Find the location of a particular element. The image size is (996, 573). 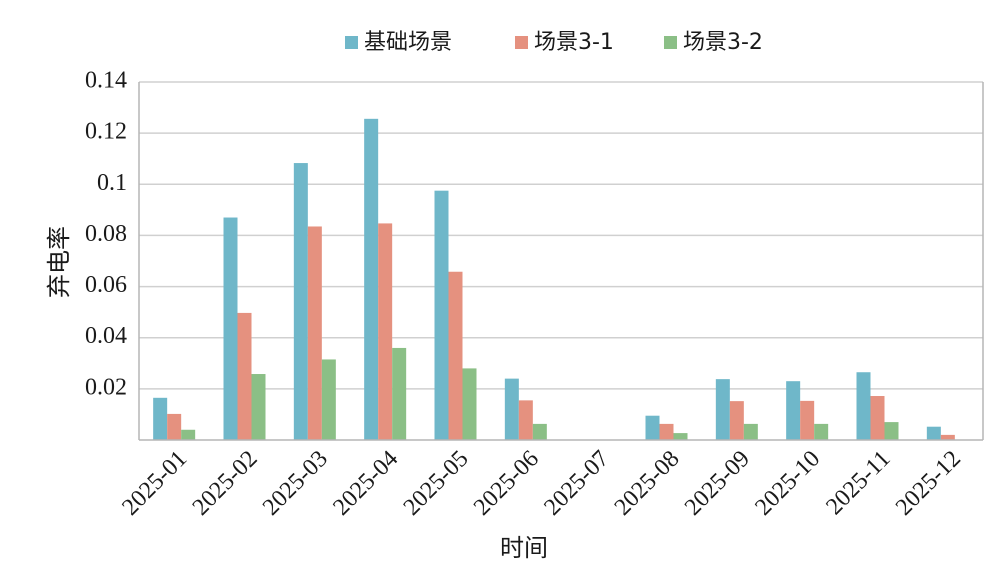

y-tick-label: 0.14 is located at coordinates (106, 81).